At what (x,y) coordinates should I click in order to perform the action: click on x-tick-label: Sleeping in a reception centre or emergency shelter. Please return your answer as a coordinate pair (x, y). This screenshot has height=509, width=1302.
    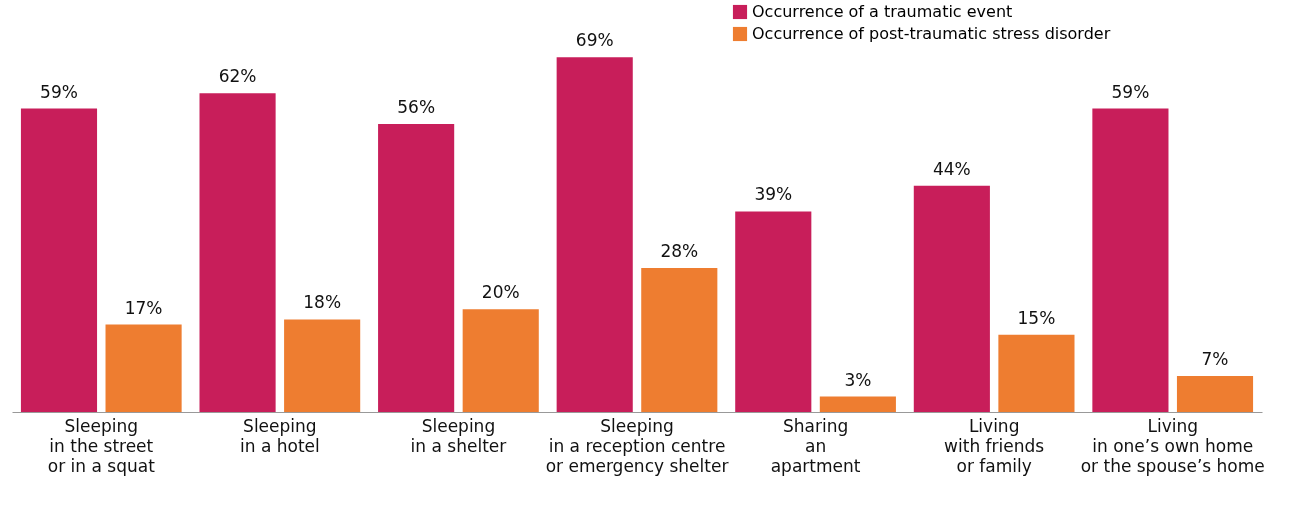
    Looking at the image, I should click on (637, 445).